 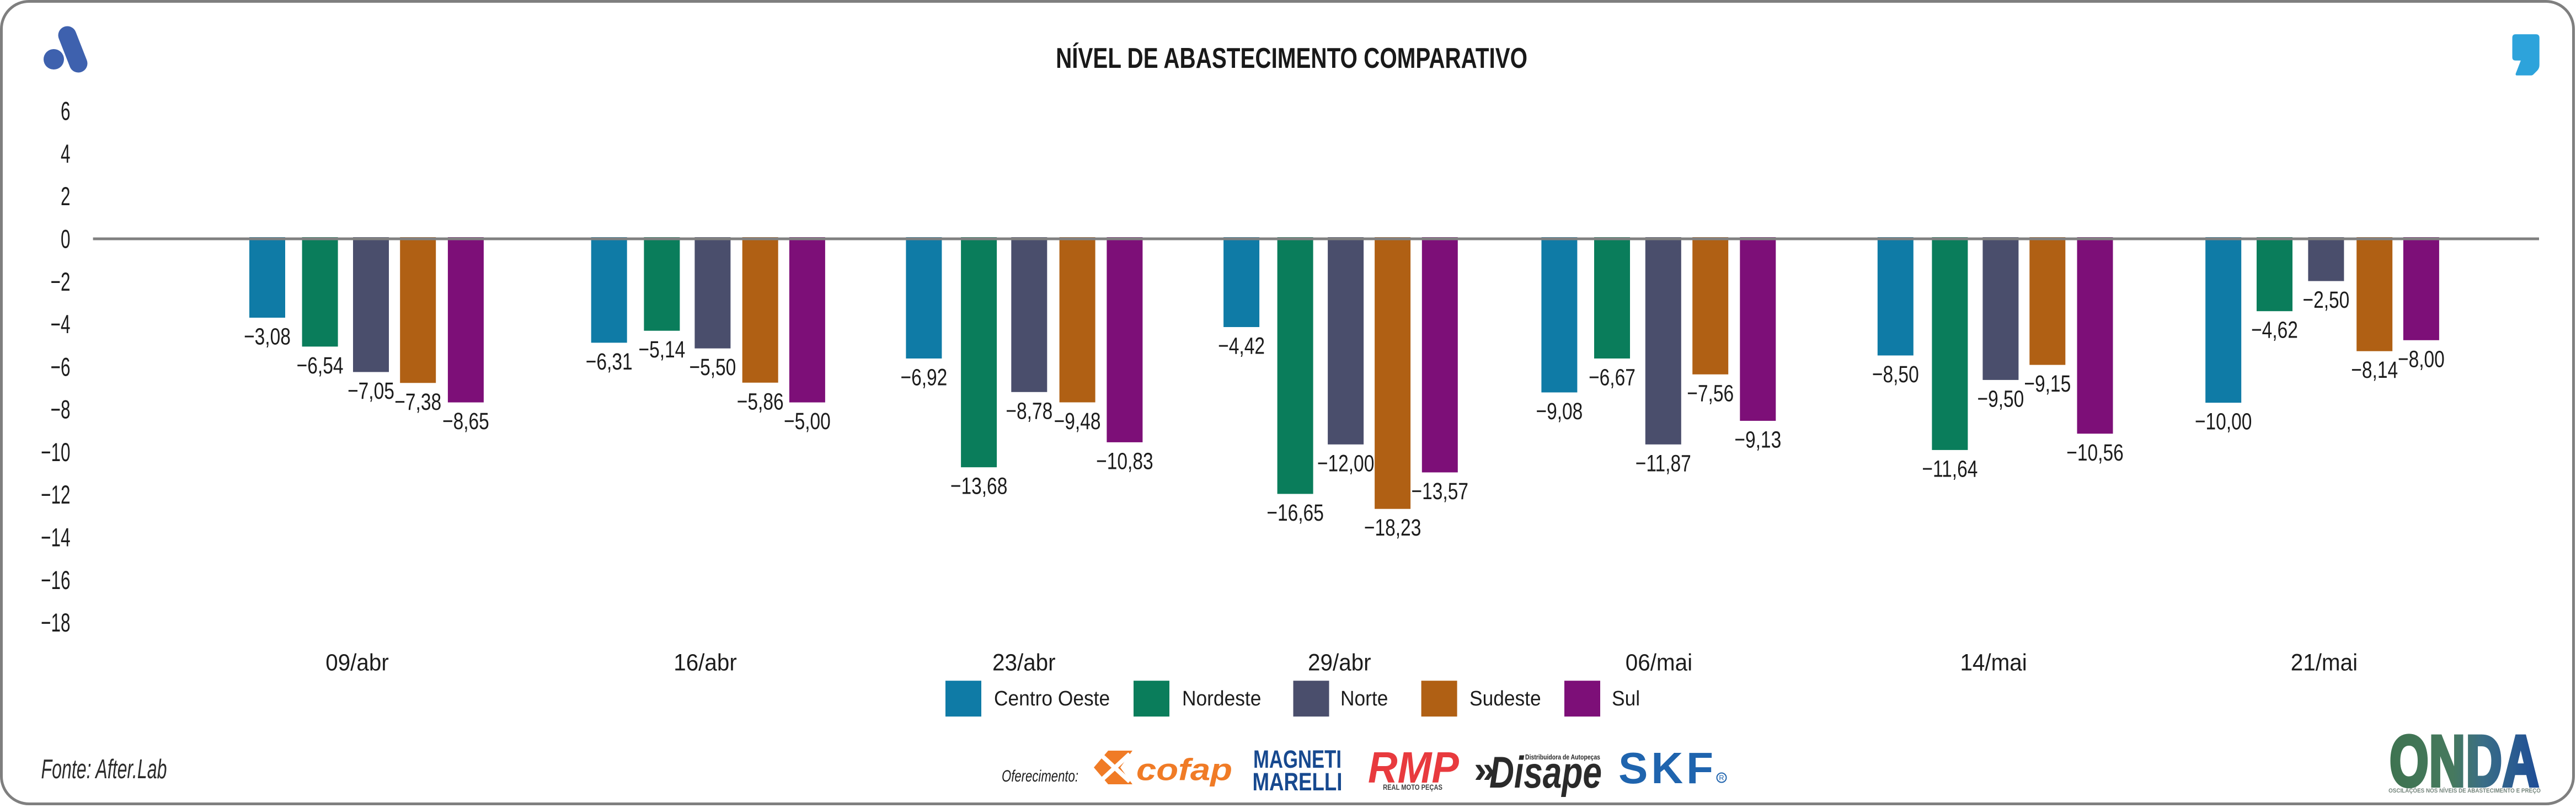 What do you see at coordinates (1626, 698) in the screenshot?
I see `svg-text: Sul` at bounding box center [1626, 698].